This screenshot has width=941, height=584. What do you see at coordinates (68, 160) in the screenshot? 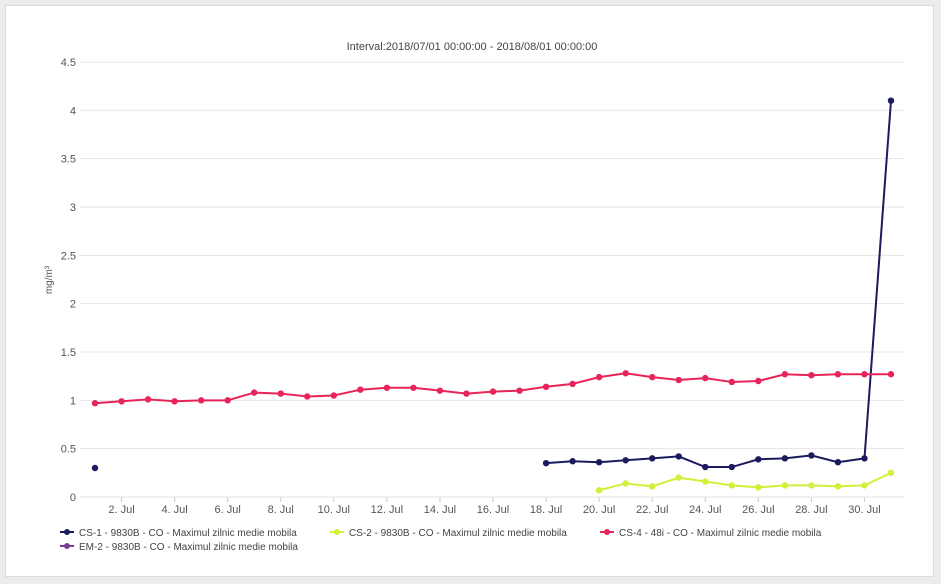
I see `y-tick-label: 3.5` at bounding box center [68, 160].